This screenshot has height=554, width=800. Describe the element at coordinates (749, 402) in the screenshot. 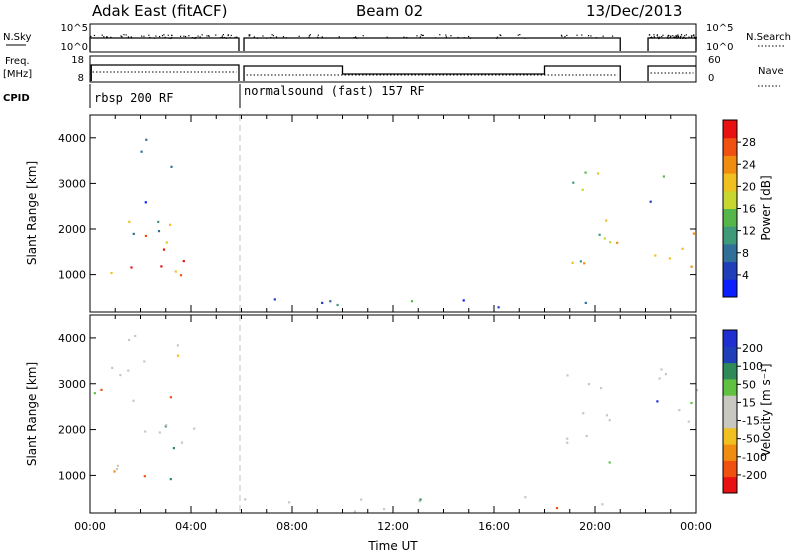

I see `velocity-colorbar-tick-label: 15` at that location.